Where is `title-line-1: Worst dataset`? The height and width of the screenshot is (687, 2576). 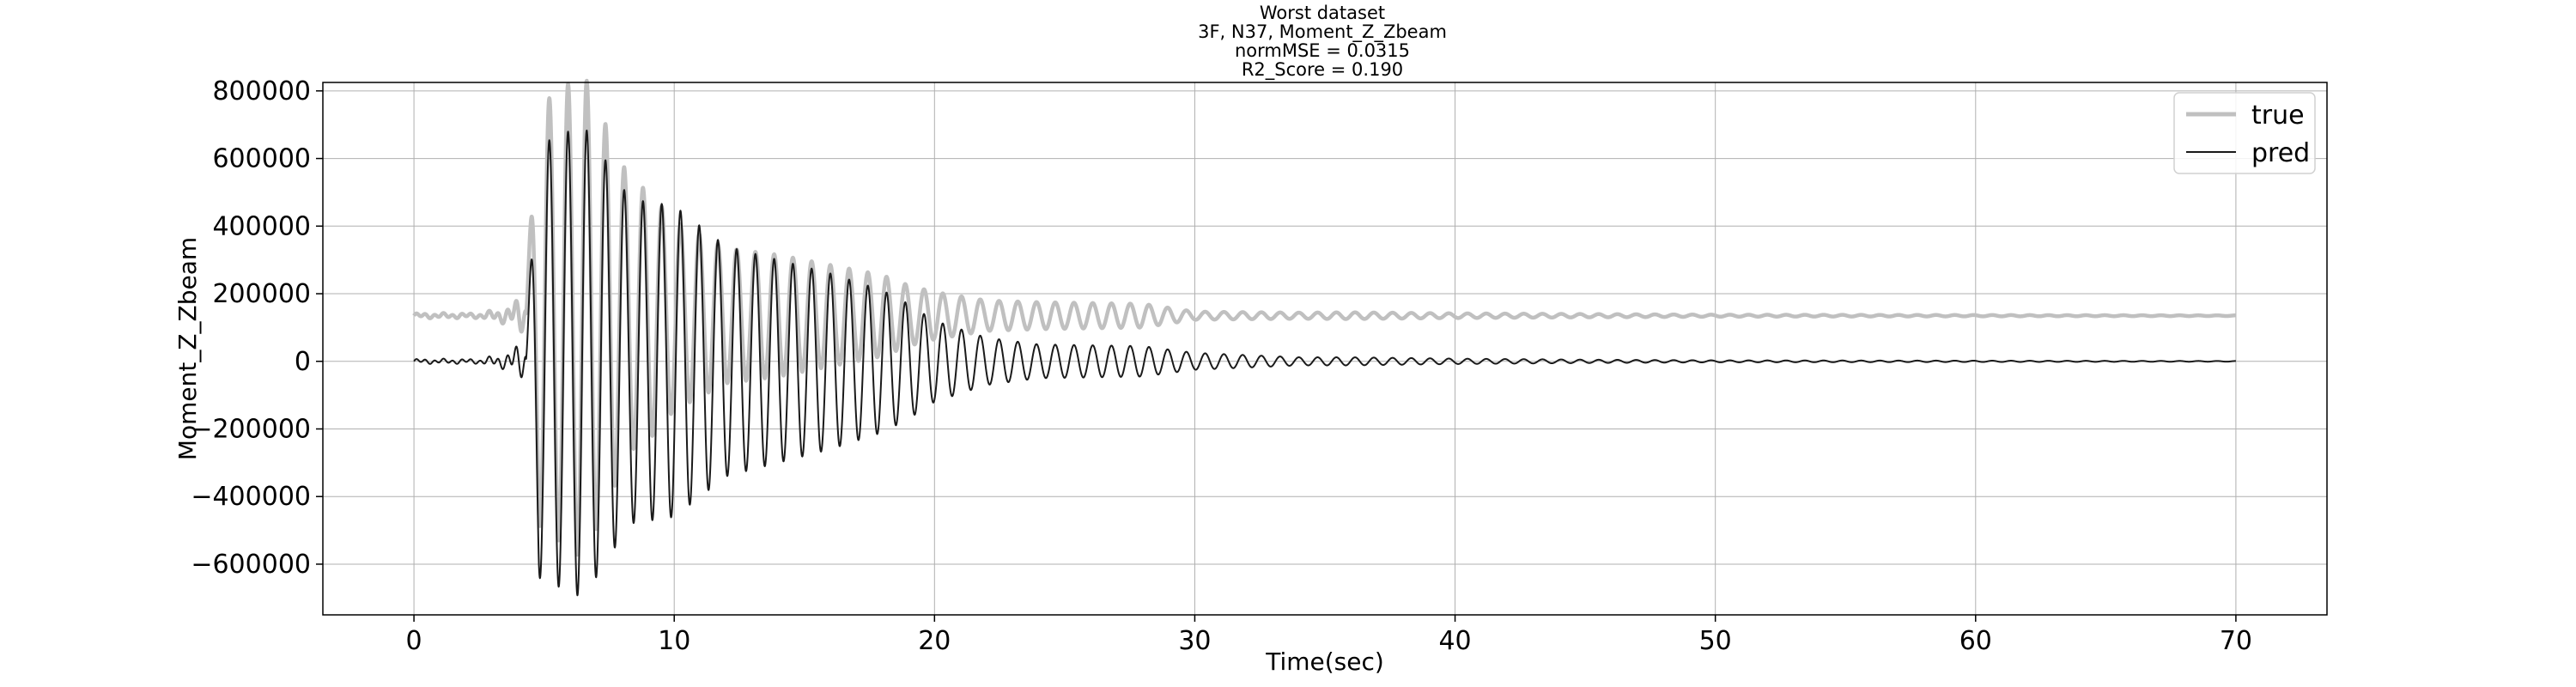 title-line-1: Worst dataset is located at coordinates (1323, 13).